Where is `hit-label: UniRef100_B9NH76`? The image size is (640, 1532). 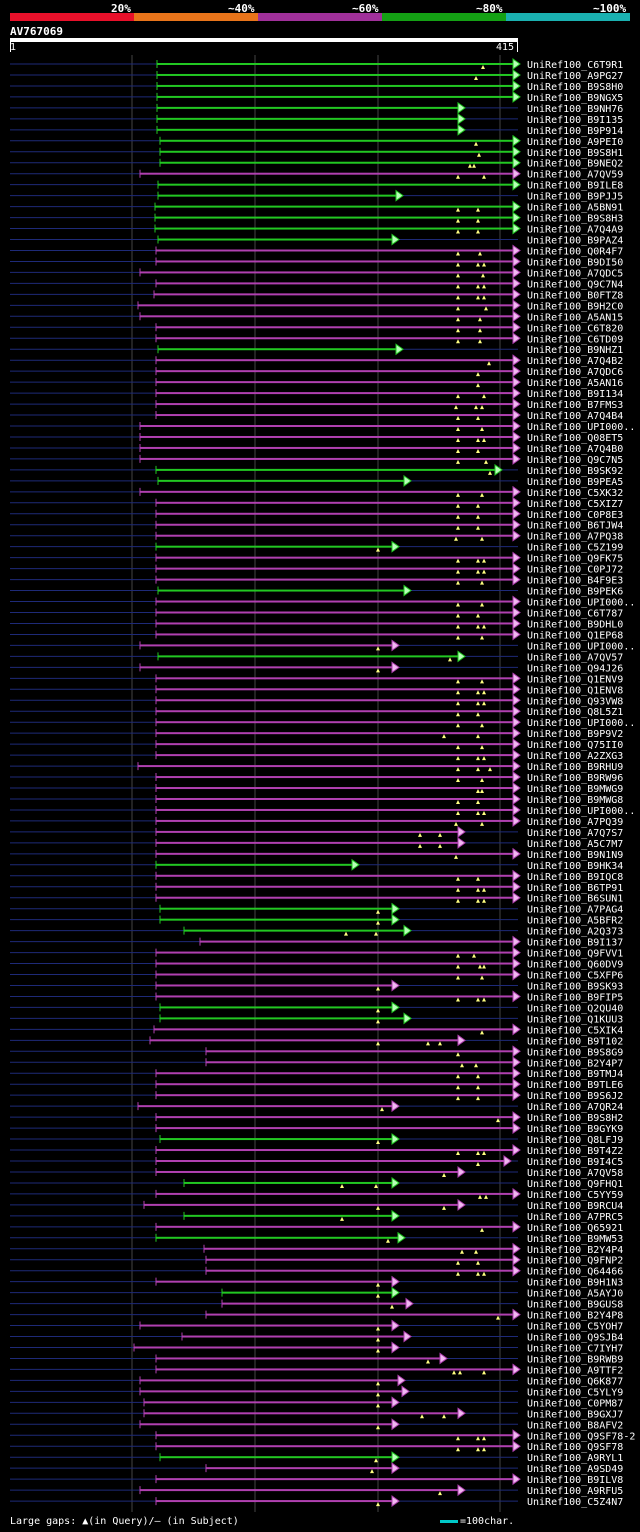
hit-label: UniRef100_B9NH76 is located at coordinates (575, 109).